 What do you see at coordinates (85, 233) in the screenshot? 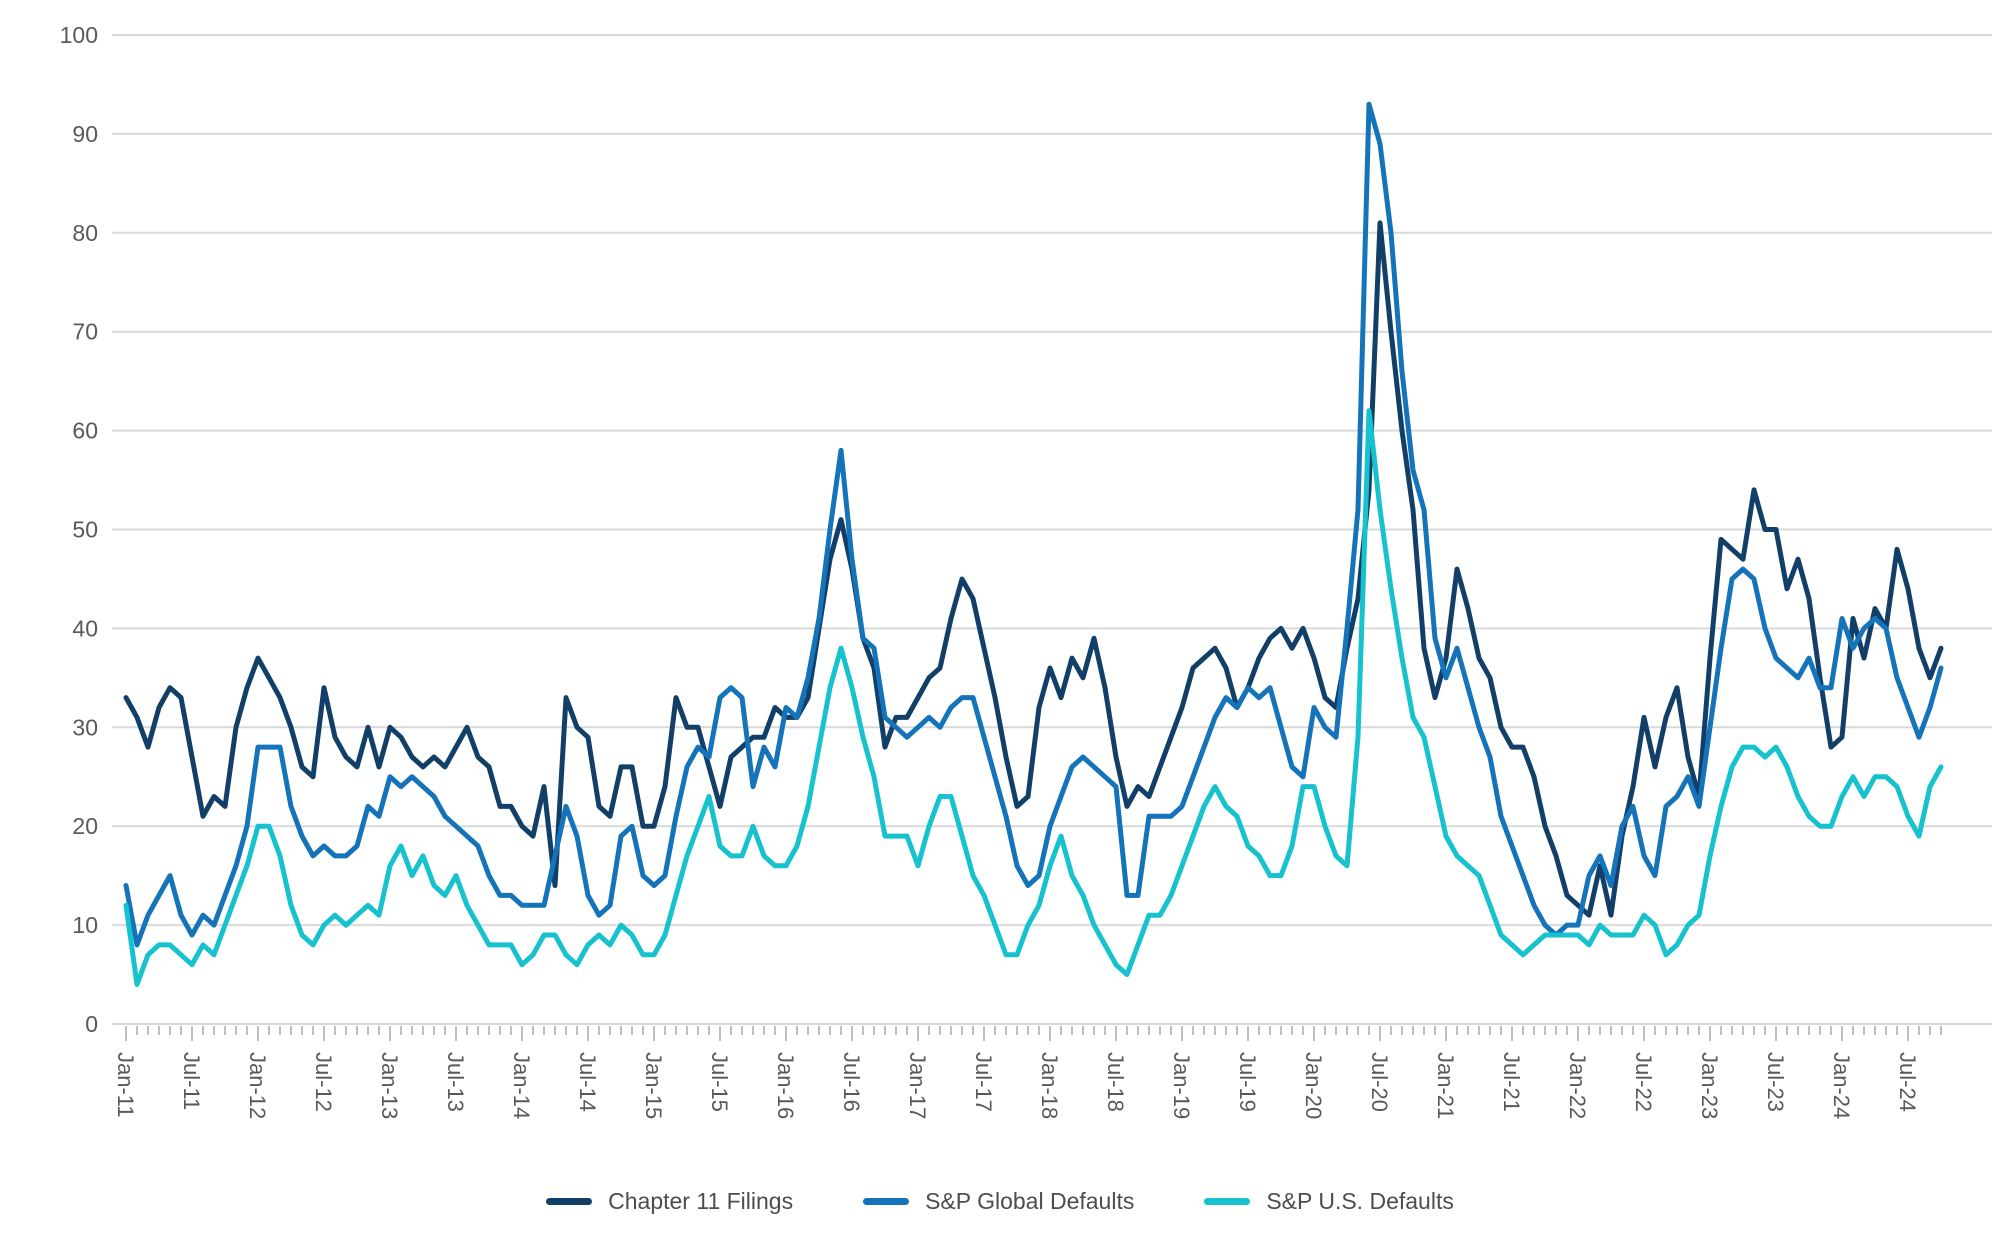
I see `y-axis-label-80: 80` at bounding box center [85, 233].